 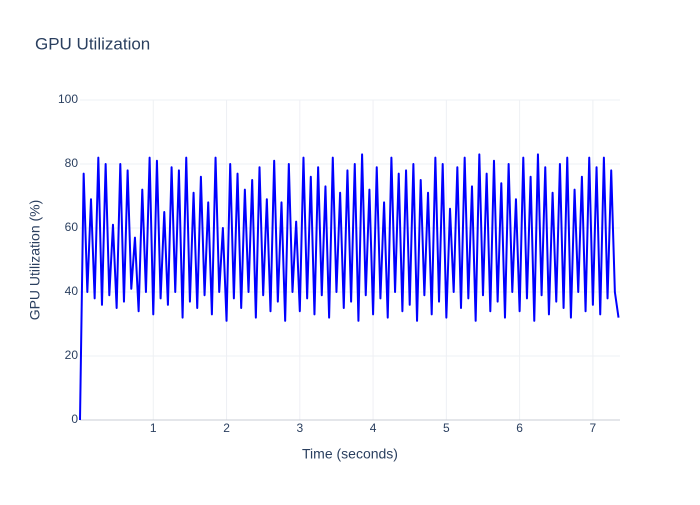 What do you see at coordinates (593, 428) in the screenshot?
I see `x-tick-label: 7` at bounding box center [593, 428].